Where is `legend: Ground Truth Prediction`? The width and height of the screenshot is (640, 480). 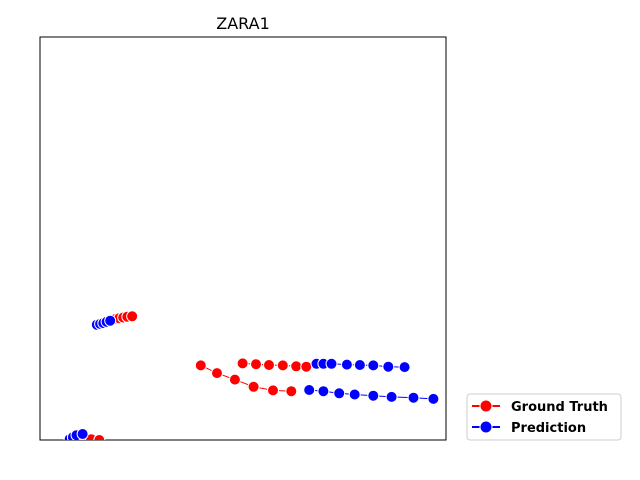
legend: Ground Truth Prediction is located at coordinates (544, 417).